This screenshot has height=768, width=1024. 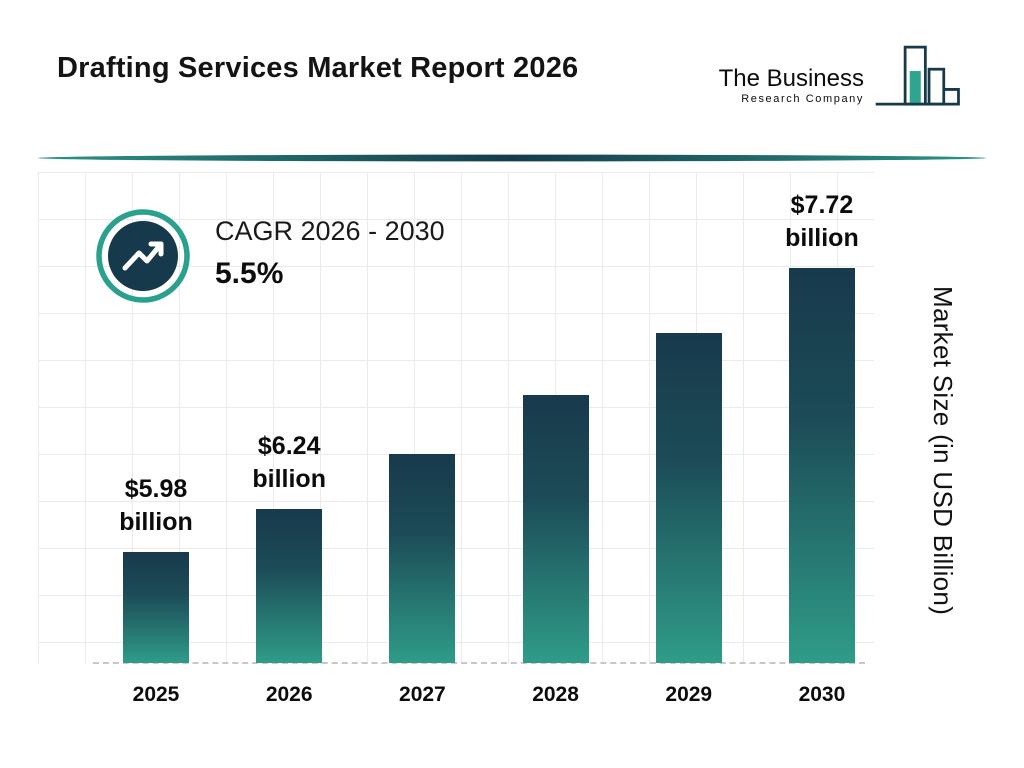 What do you see at coordinates (318, 68) in the screenshot?
I see `page-title: Drafting Services Market Report 2026` at bounding box center [318, 68].